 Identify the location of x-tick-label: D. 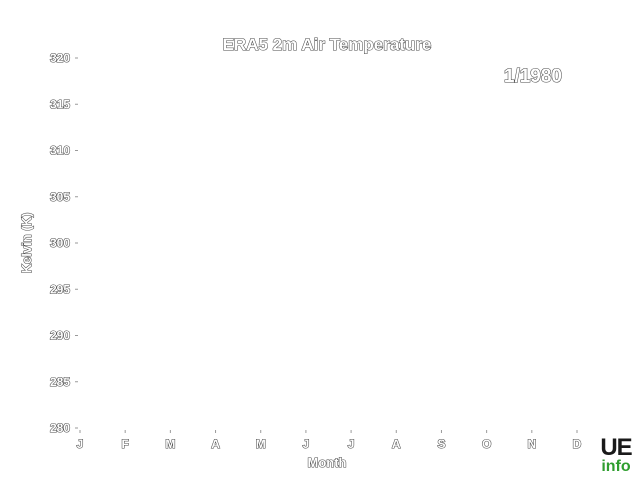
(577, 444).